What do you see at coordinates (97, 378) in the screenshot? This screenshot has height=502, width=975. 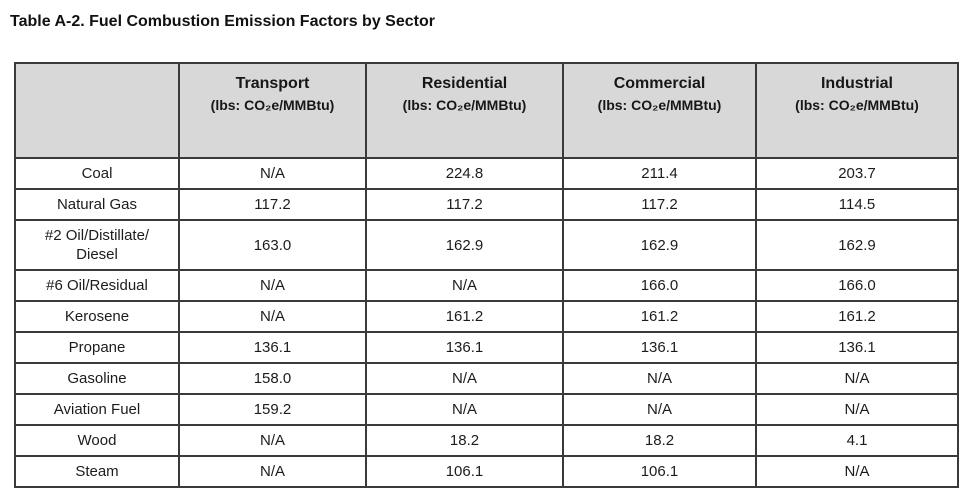 I see `fuel-label: Gasoline` at bounding box center [97, 378].